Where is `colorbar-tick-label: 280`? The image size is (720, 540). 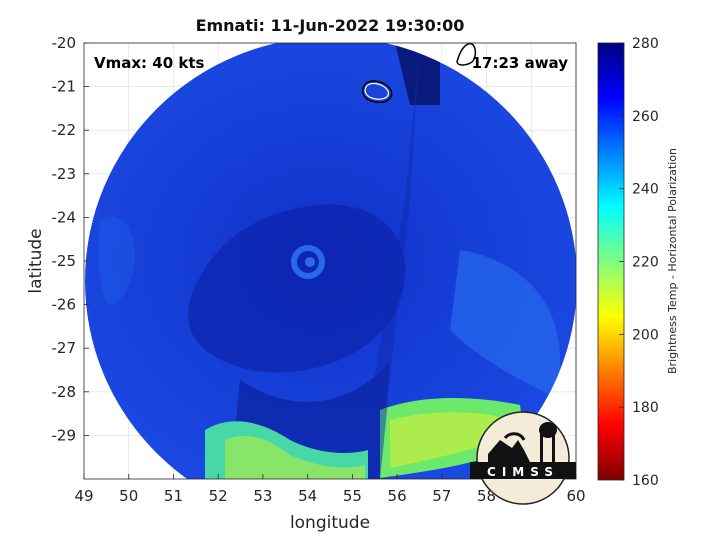 colorbar-tick-label: 280 is located at coordinates (645, 44).